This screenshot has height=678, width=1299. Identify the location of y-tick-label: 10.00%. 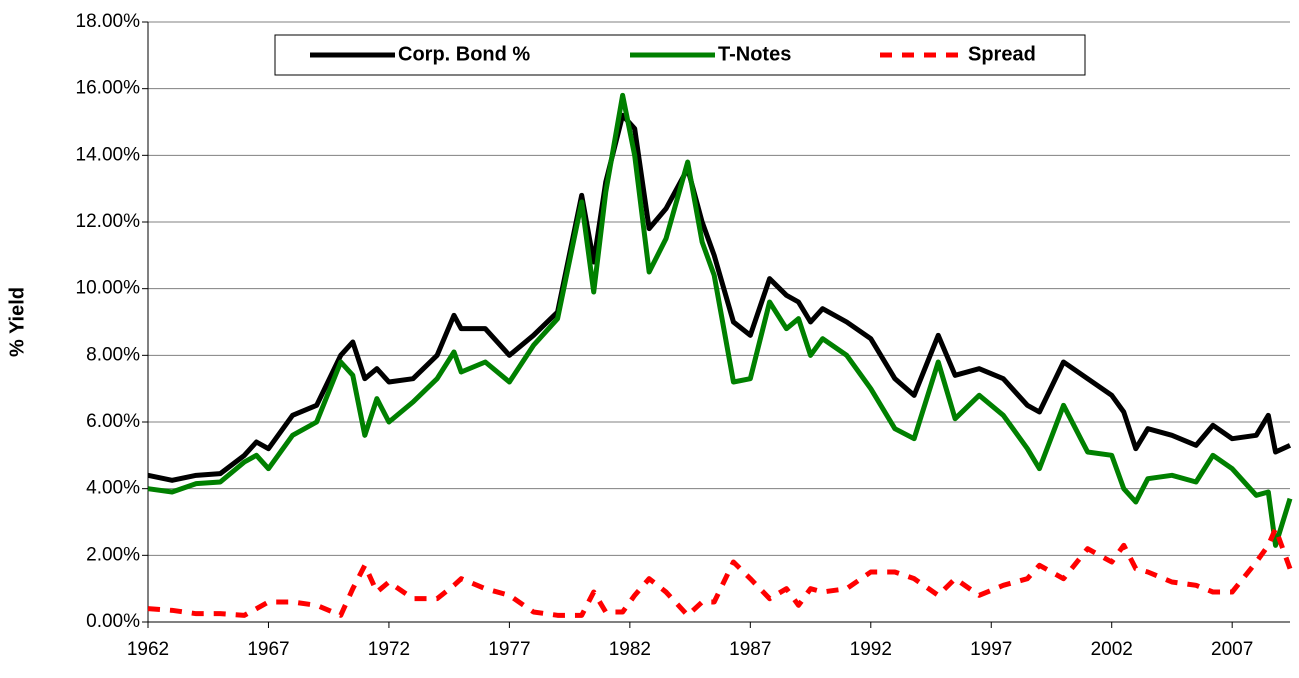
(108, 288).